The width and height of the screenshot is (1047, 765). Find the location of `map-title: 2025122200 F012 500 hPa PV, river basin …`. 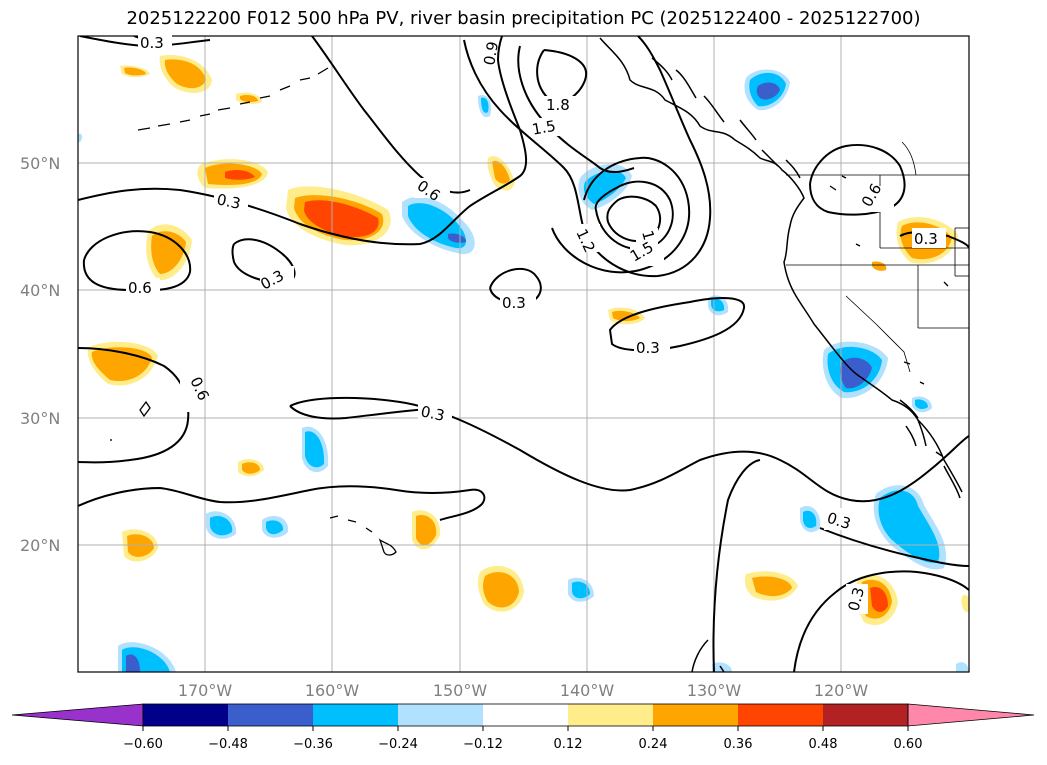

map-title: 2025122200 F012 500 hPa PV, river basin … is located at coordinates (523, 18).